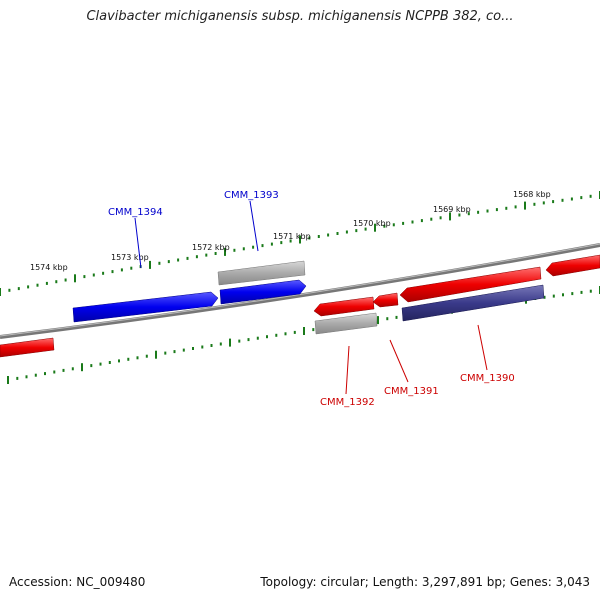 This screenshot has width=600, height=600. I want to click on gene-label-cmm-1391: CMM_1391, so click(411, 391).